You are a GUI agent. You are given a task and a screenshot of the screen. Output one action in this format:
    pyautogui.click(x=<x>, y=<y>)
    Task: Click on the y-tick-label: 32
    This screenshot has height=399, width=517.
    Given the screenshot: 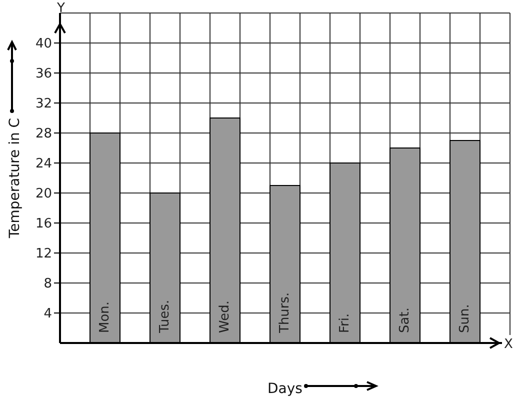 What is the action you would take?
    pyautogui.click(x=43, y=104)
    